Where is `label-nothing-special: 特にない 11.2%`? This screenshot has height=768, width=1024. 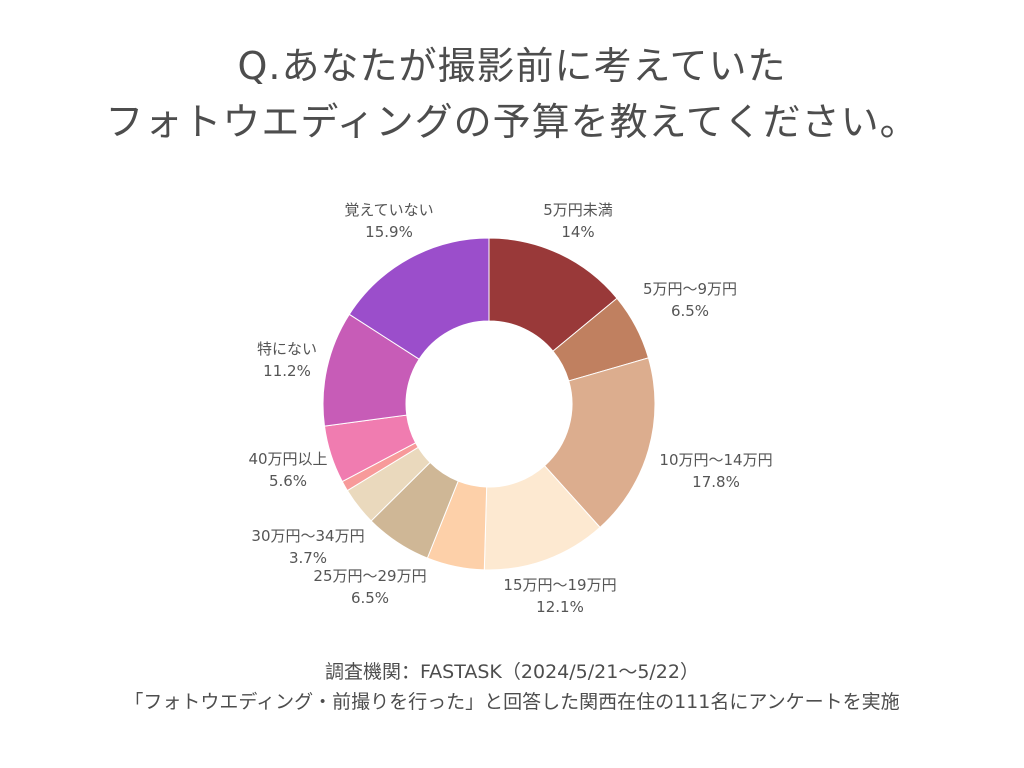 label-nothing-special: 特にない 11.2% is located at coordinates (287, 360).